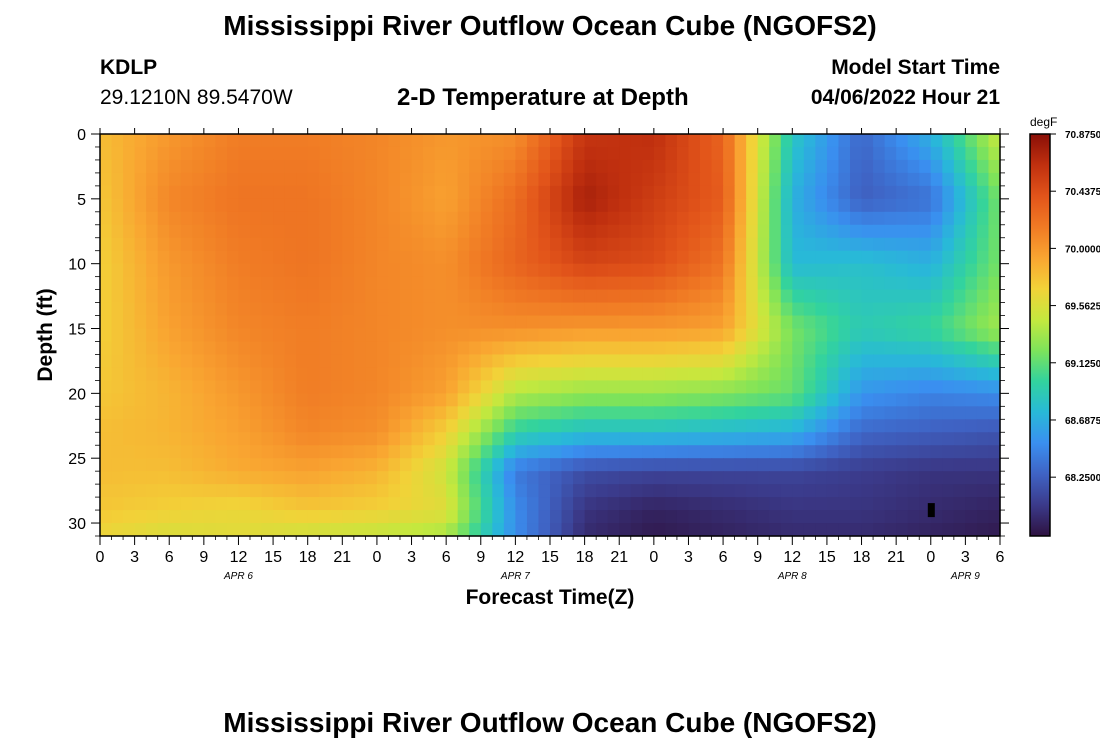 This screenshot has width=1100, height=750. What do you see at coordinates (1040, 335) in the screenshot?
I see `colorbar-gradient` at bounding box center [1040, 335].